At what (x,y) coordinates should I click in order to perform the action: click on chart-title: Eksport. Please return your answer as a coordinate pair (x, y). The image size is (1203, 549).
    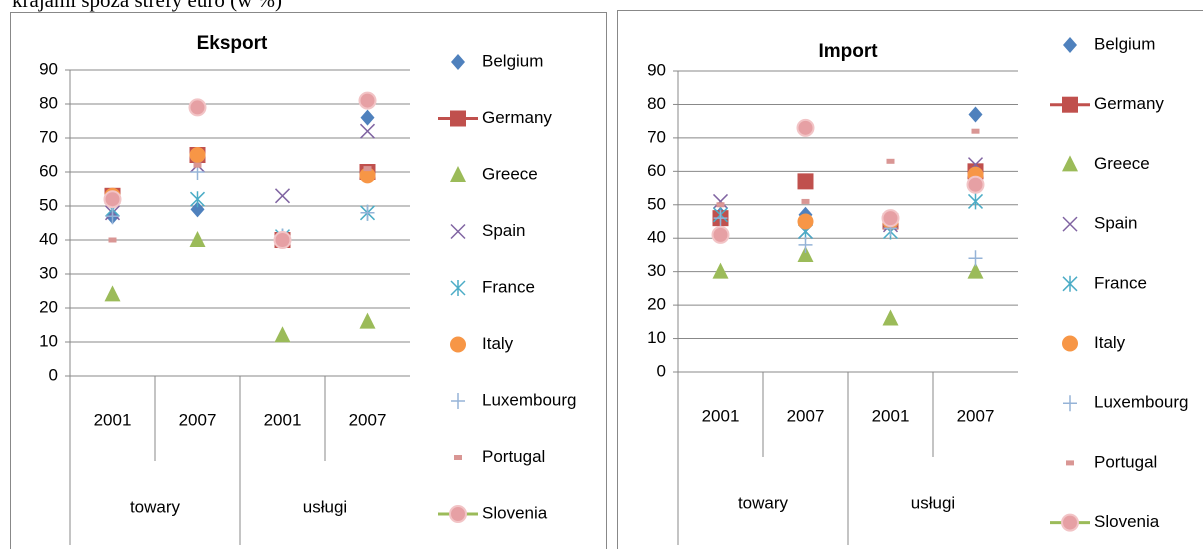
    Looking at the image, I should click on (232, 43).